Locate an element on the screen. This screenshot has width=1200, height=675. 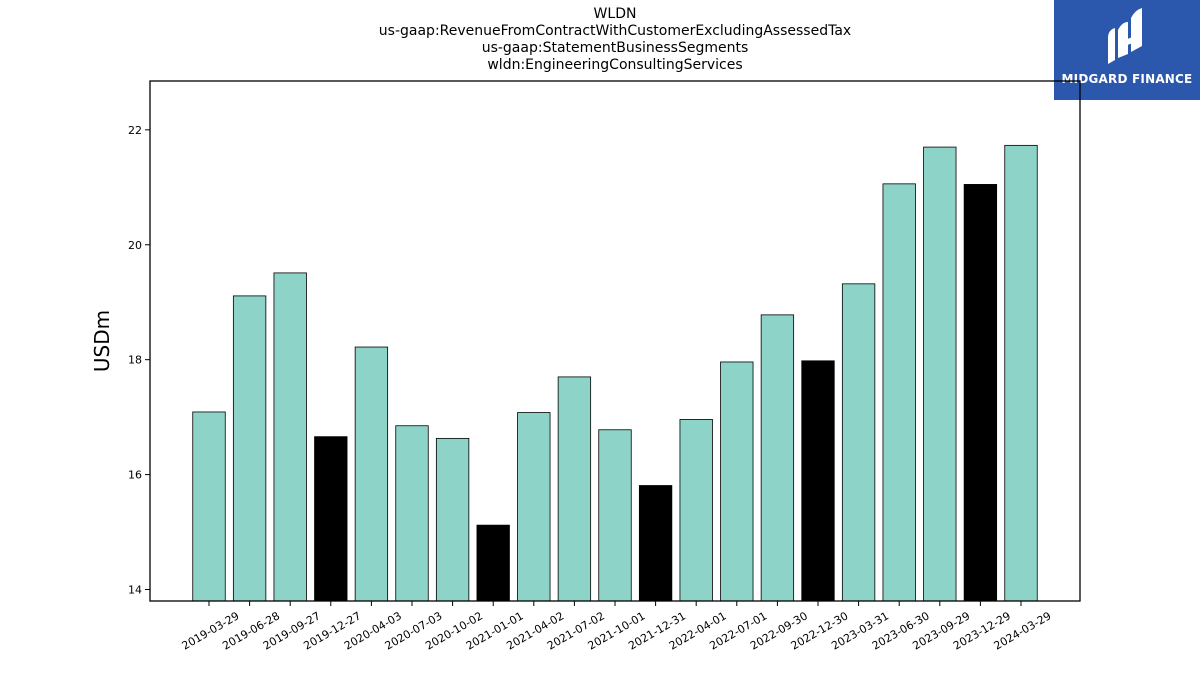
logo-text: MIDGARD FINANCE is located at coordinates (1127, 79).